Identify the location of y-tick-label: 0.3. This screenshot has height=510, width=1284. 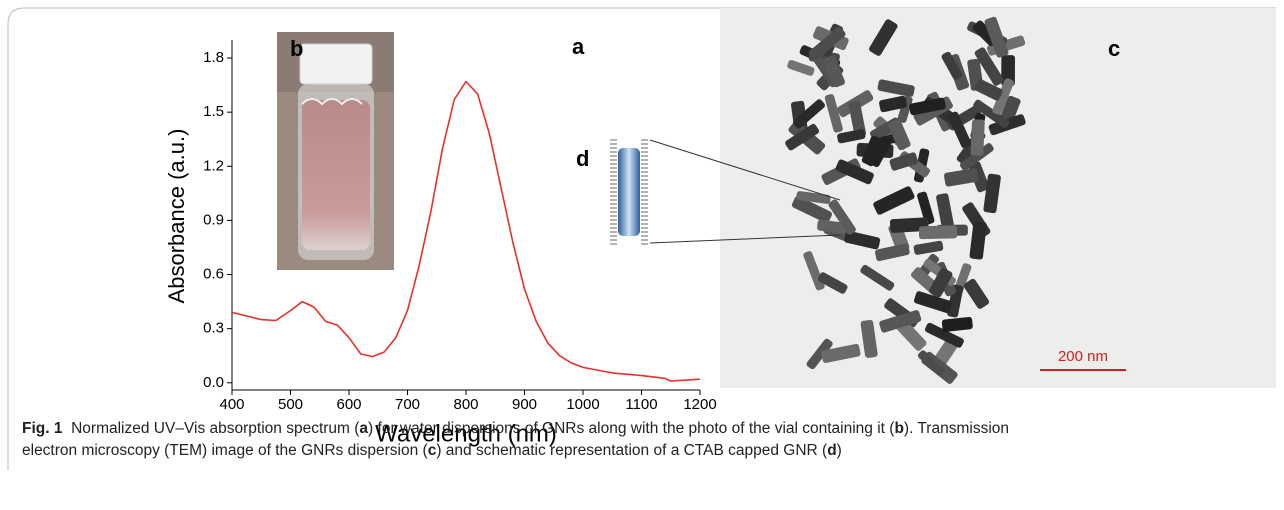
(213, 328).